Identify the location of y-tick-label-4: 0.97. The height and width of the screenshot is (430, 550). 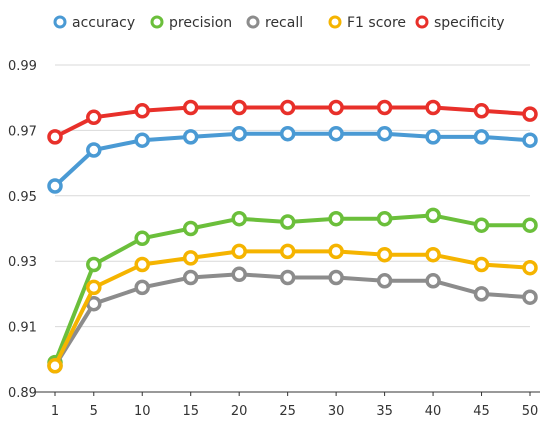
(22, 131).